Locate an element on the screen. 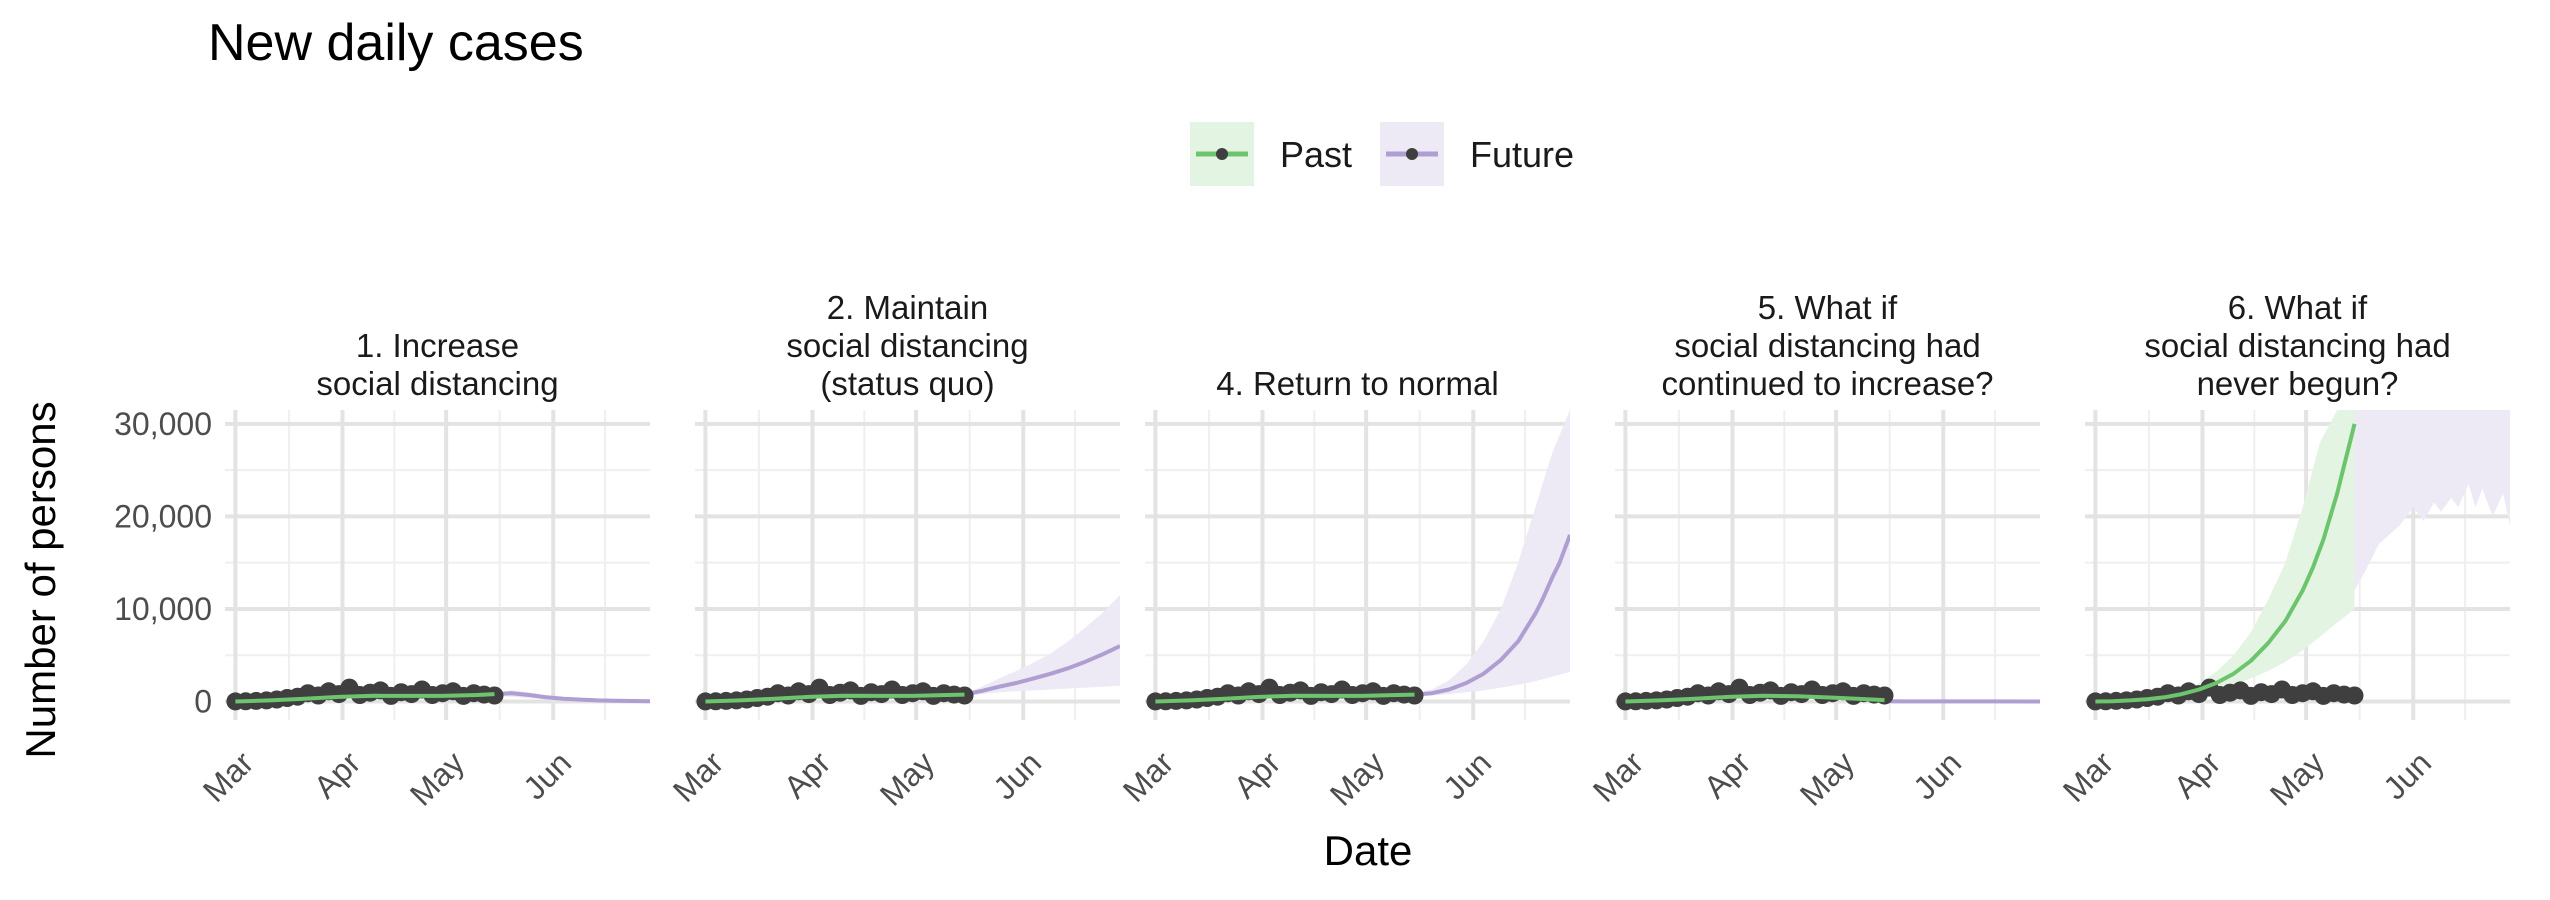  panel-strip-label: (status quo) is located at coordinates (907, 383).